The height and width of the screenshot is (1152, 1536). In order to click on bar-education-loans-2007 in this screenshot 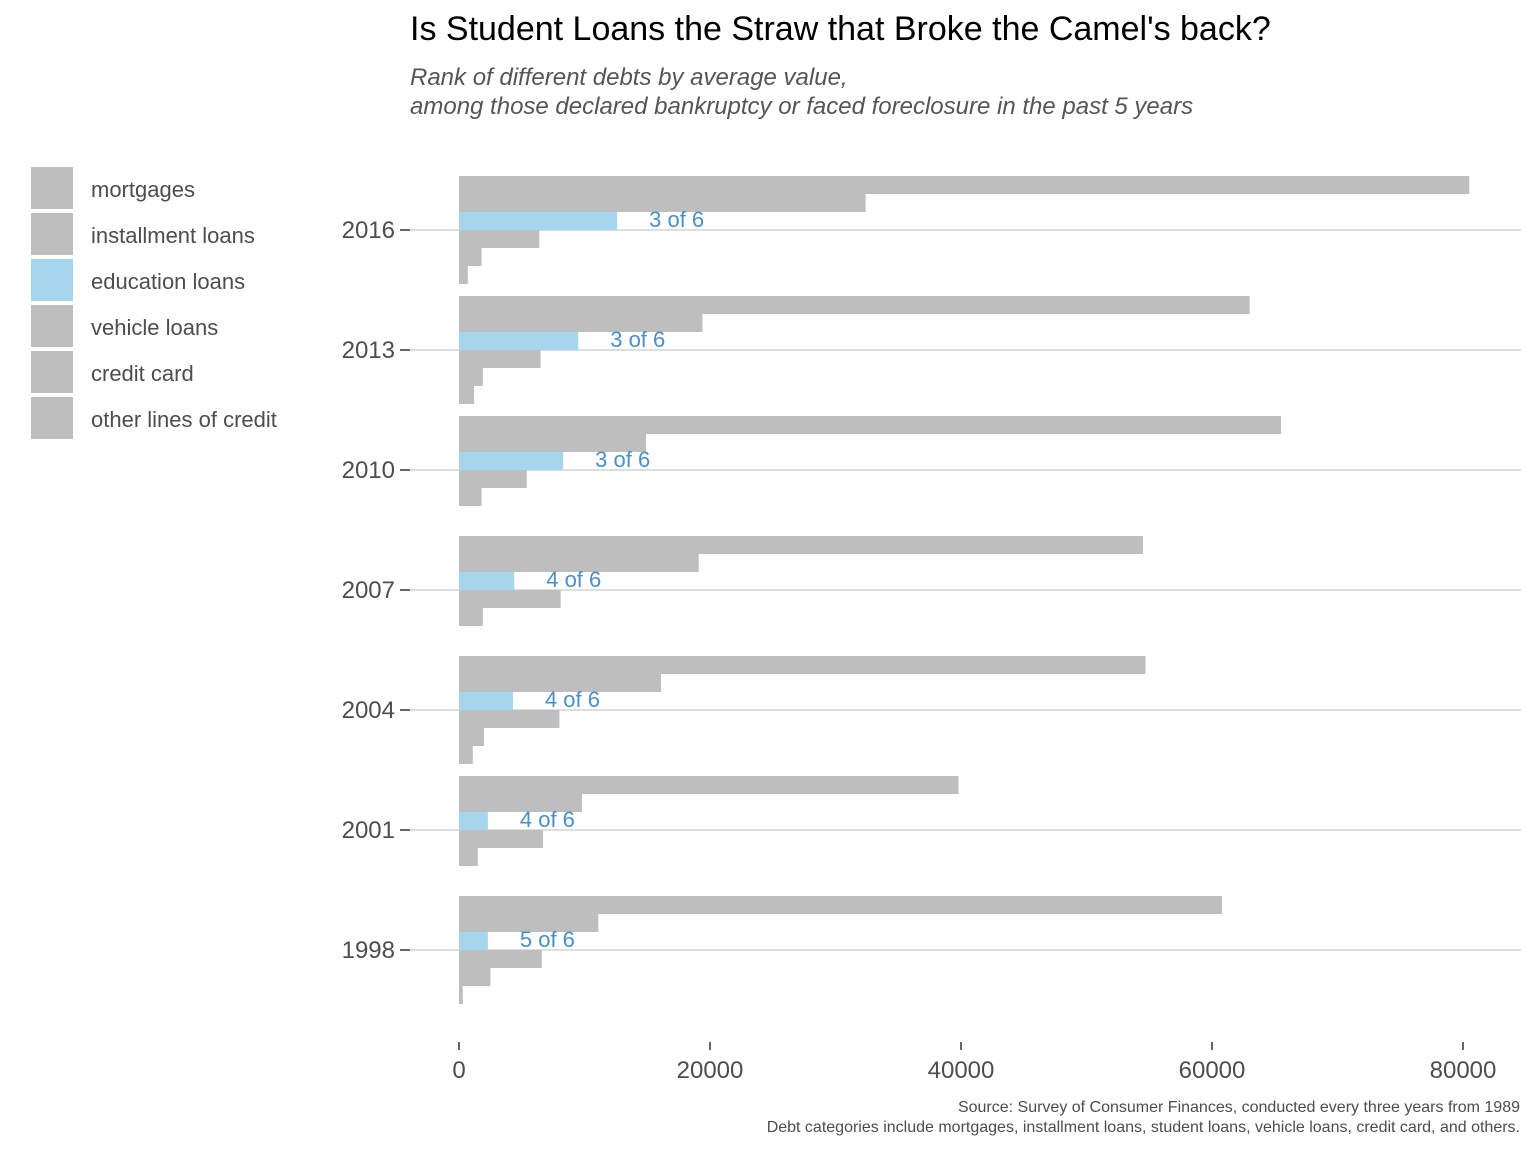, I will do `click(487, 581)`.